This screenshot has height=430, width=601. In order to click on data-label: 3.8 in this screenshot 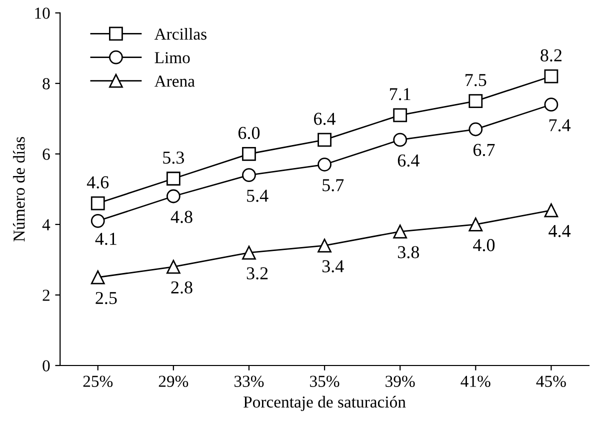, I will do `click(409, 252)`.